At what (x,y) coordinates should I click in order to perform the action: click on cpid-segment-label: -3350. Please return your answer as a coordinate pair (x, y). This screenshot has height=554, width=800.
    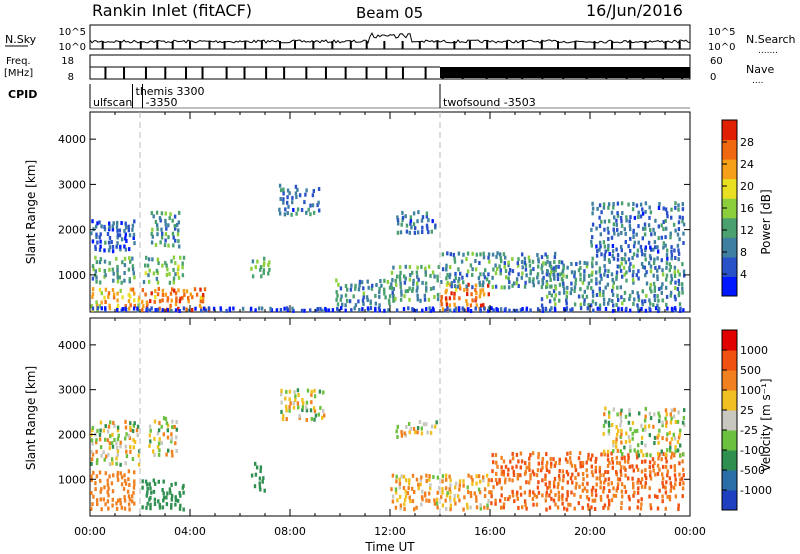
    Looking at the image, I should click on (162, 102).